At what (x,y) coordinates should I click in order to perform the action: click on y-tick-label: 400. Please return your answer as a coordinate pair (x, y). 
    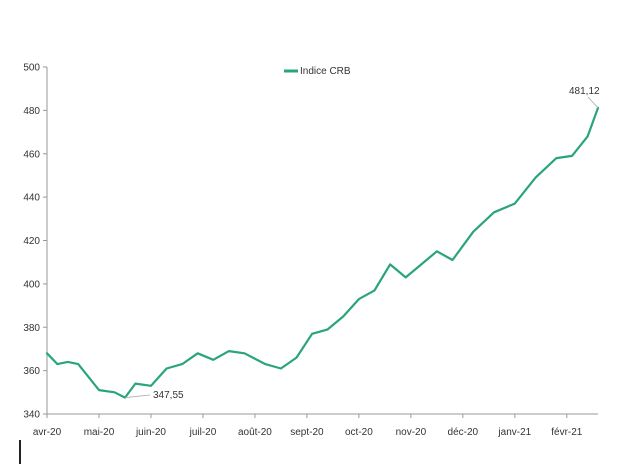
    Looking at the image, I should click on (31, 284).